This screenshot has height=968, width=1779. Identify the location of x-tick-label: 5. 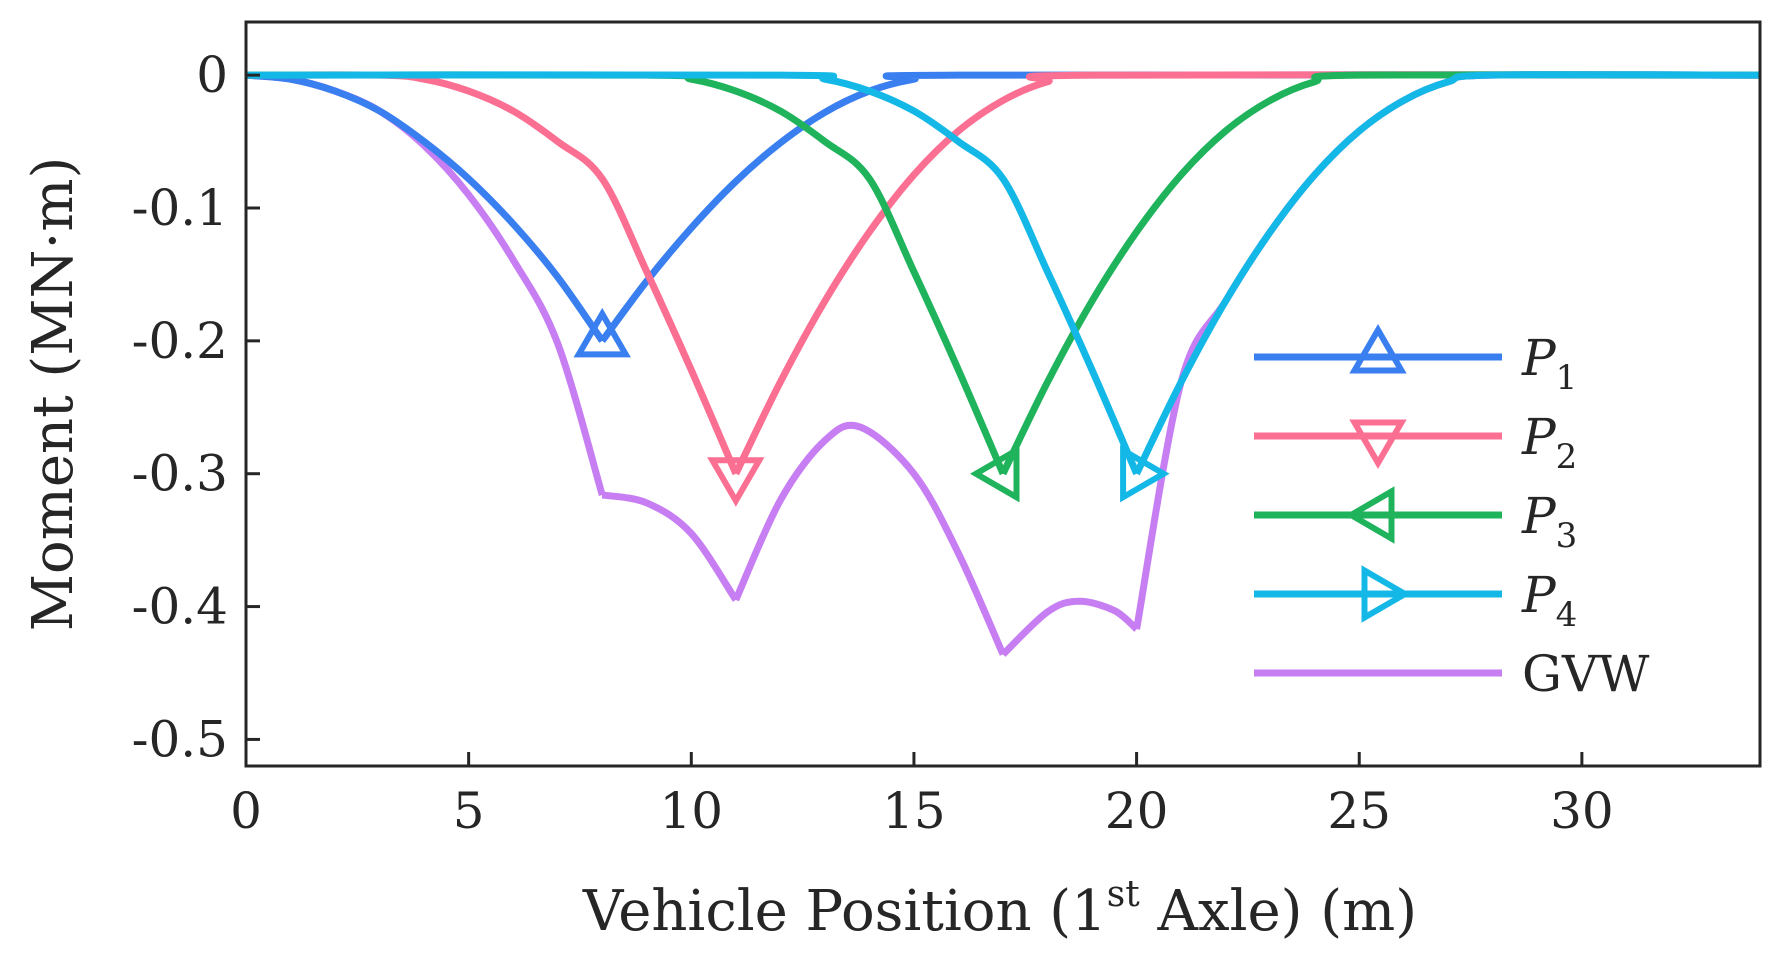
(469, 811).